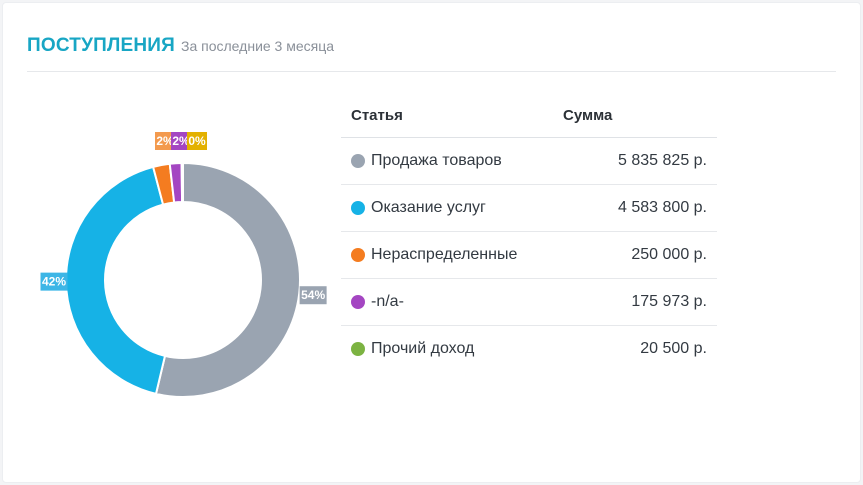 This screenshot has width=863, height=485. I want to click on slice-percent-label: 54%, so click(313, 295).